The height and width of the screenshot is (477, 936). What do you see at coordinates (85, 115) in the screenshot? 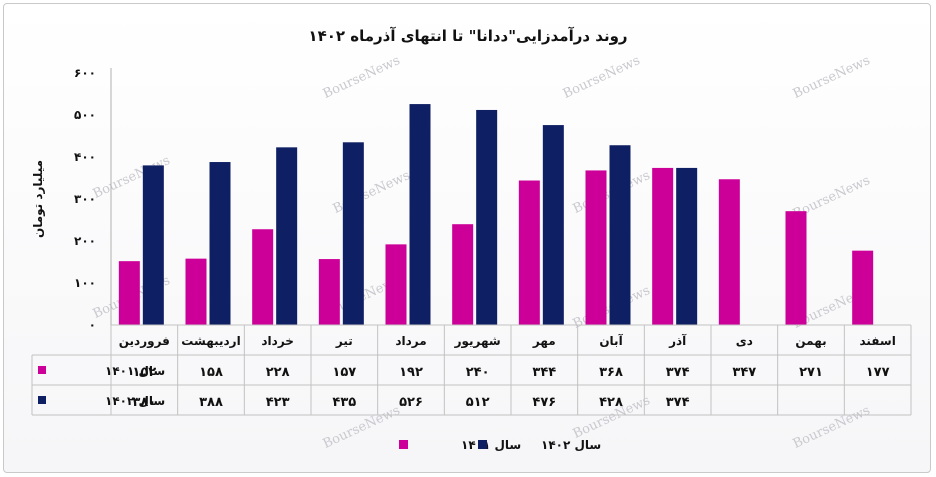
I see `y-tick-label: ۵۰۰` at bounding box center [85, 115].